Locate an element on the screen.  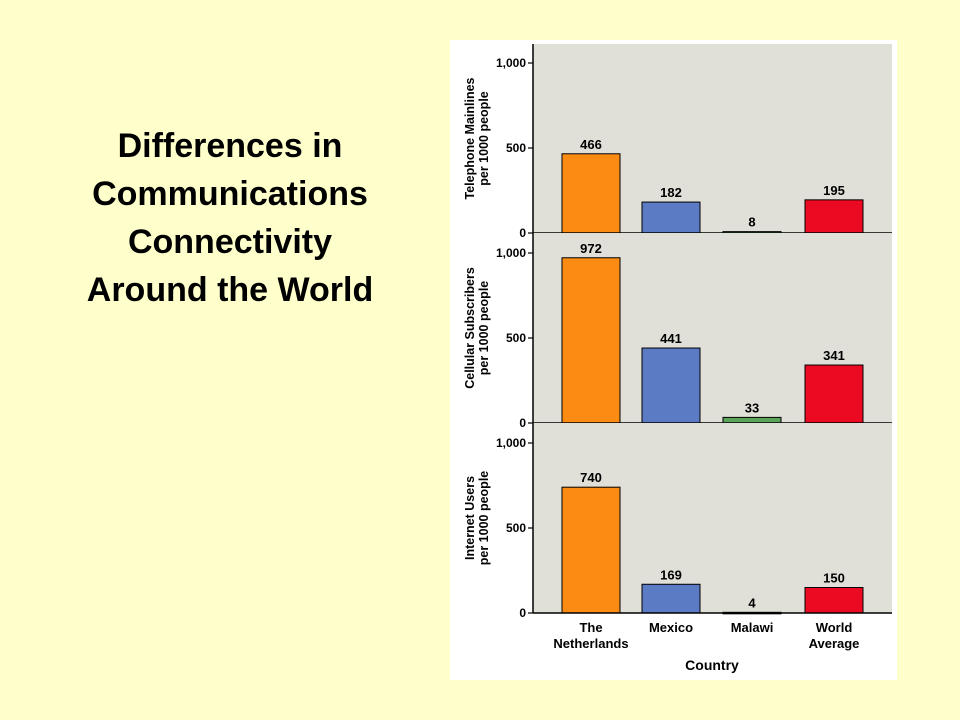
x-category-label: Malawi is located at coordinates (752, 627).